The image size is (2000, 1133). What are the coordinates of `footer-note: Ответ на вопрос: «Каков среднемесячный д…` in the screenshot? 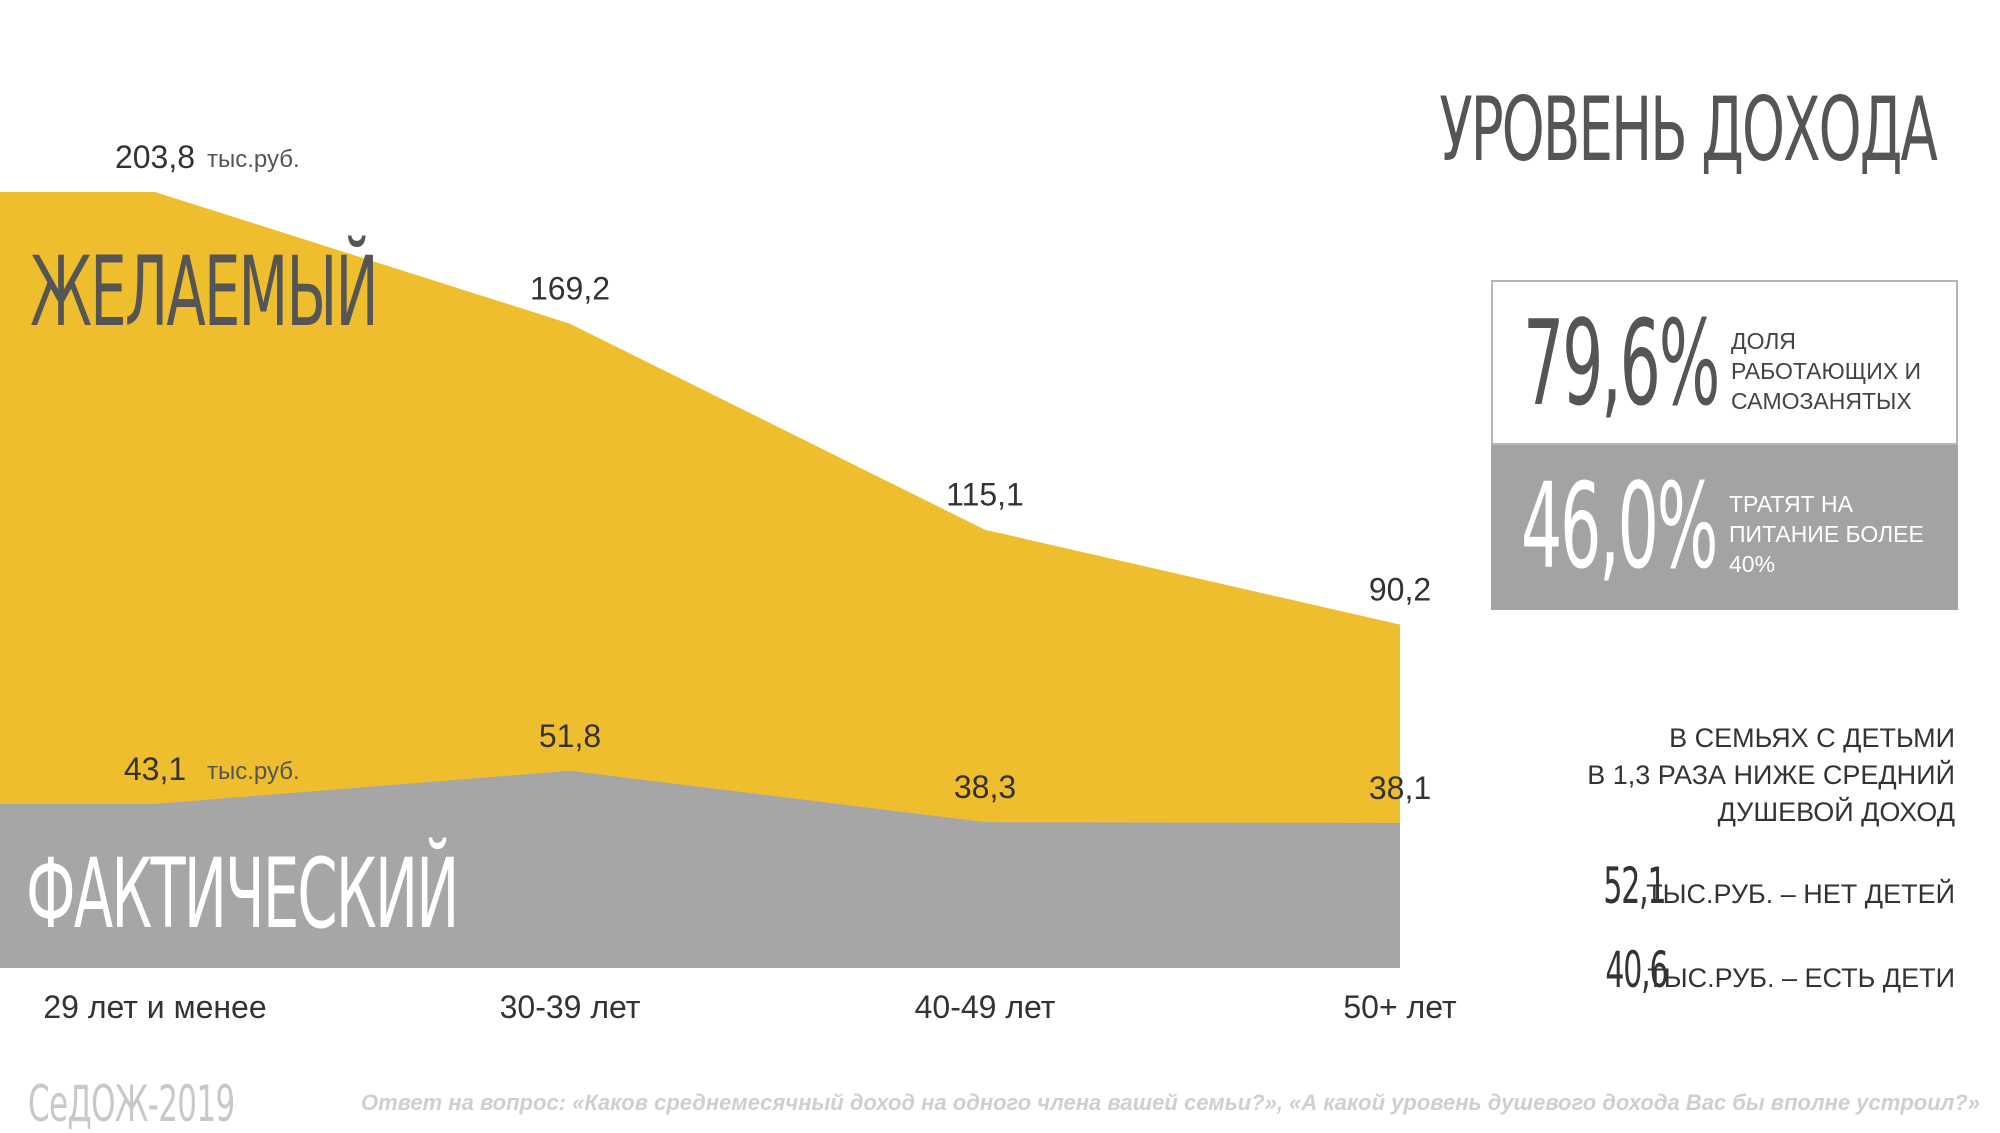 It's located at (1170, 1102).